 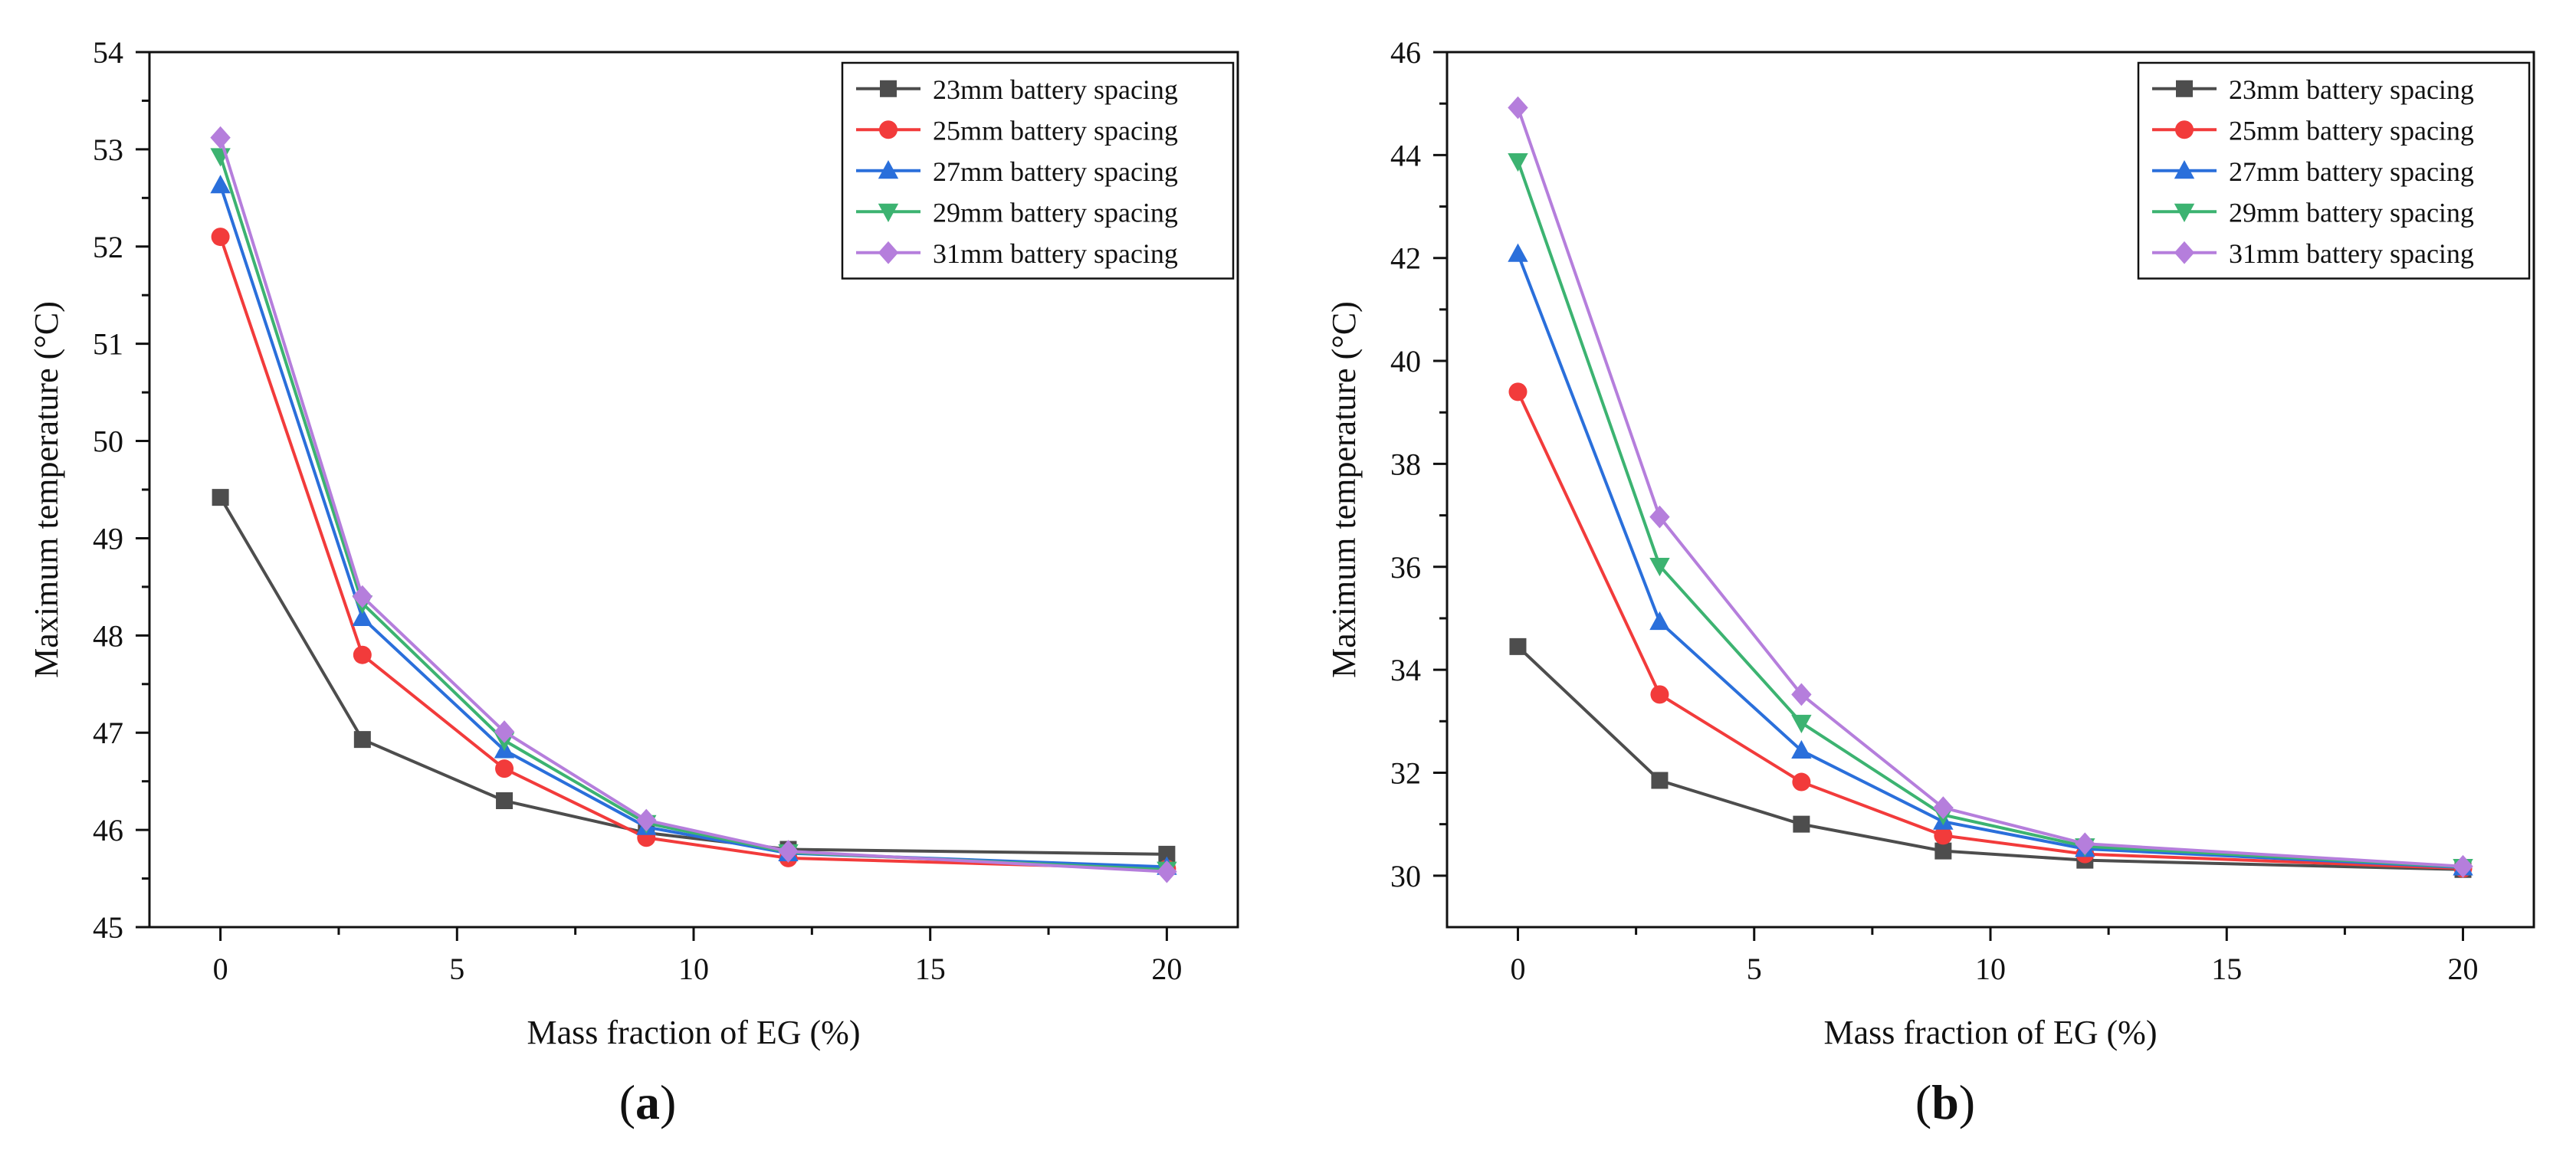 What do you see at coordinates (108, 52) in the screenshot?
I see `y-tick-label: 54` at bounding box center [108, 52].